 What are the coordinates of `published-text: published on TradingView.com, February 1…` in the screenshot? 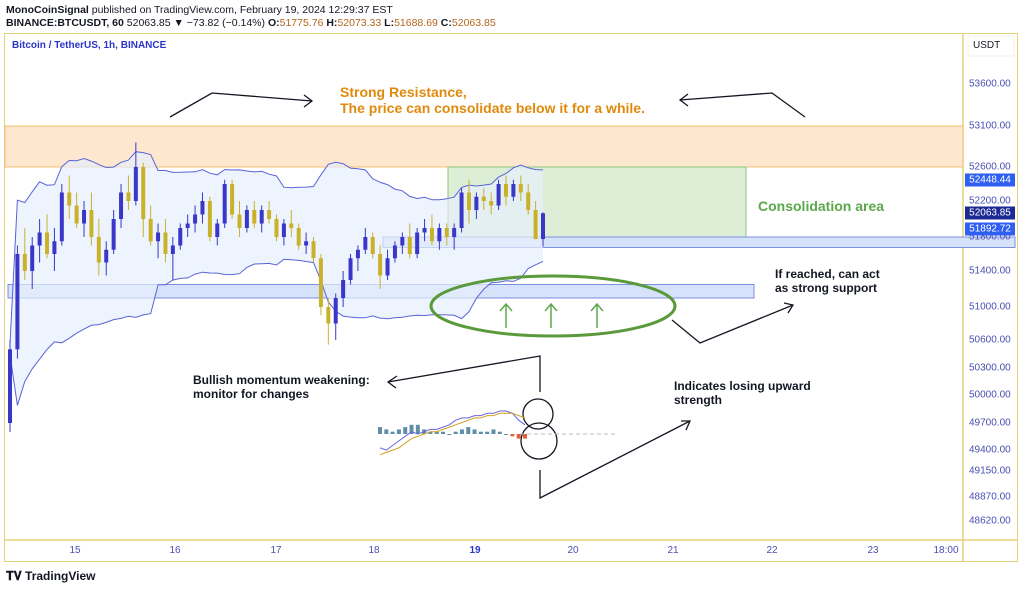 It's located at (242, 10).